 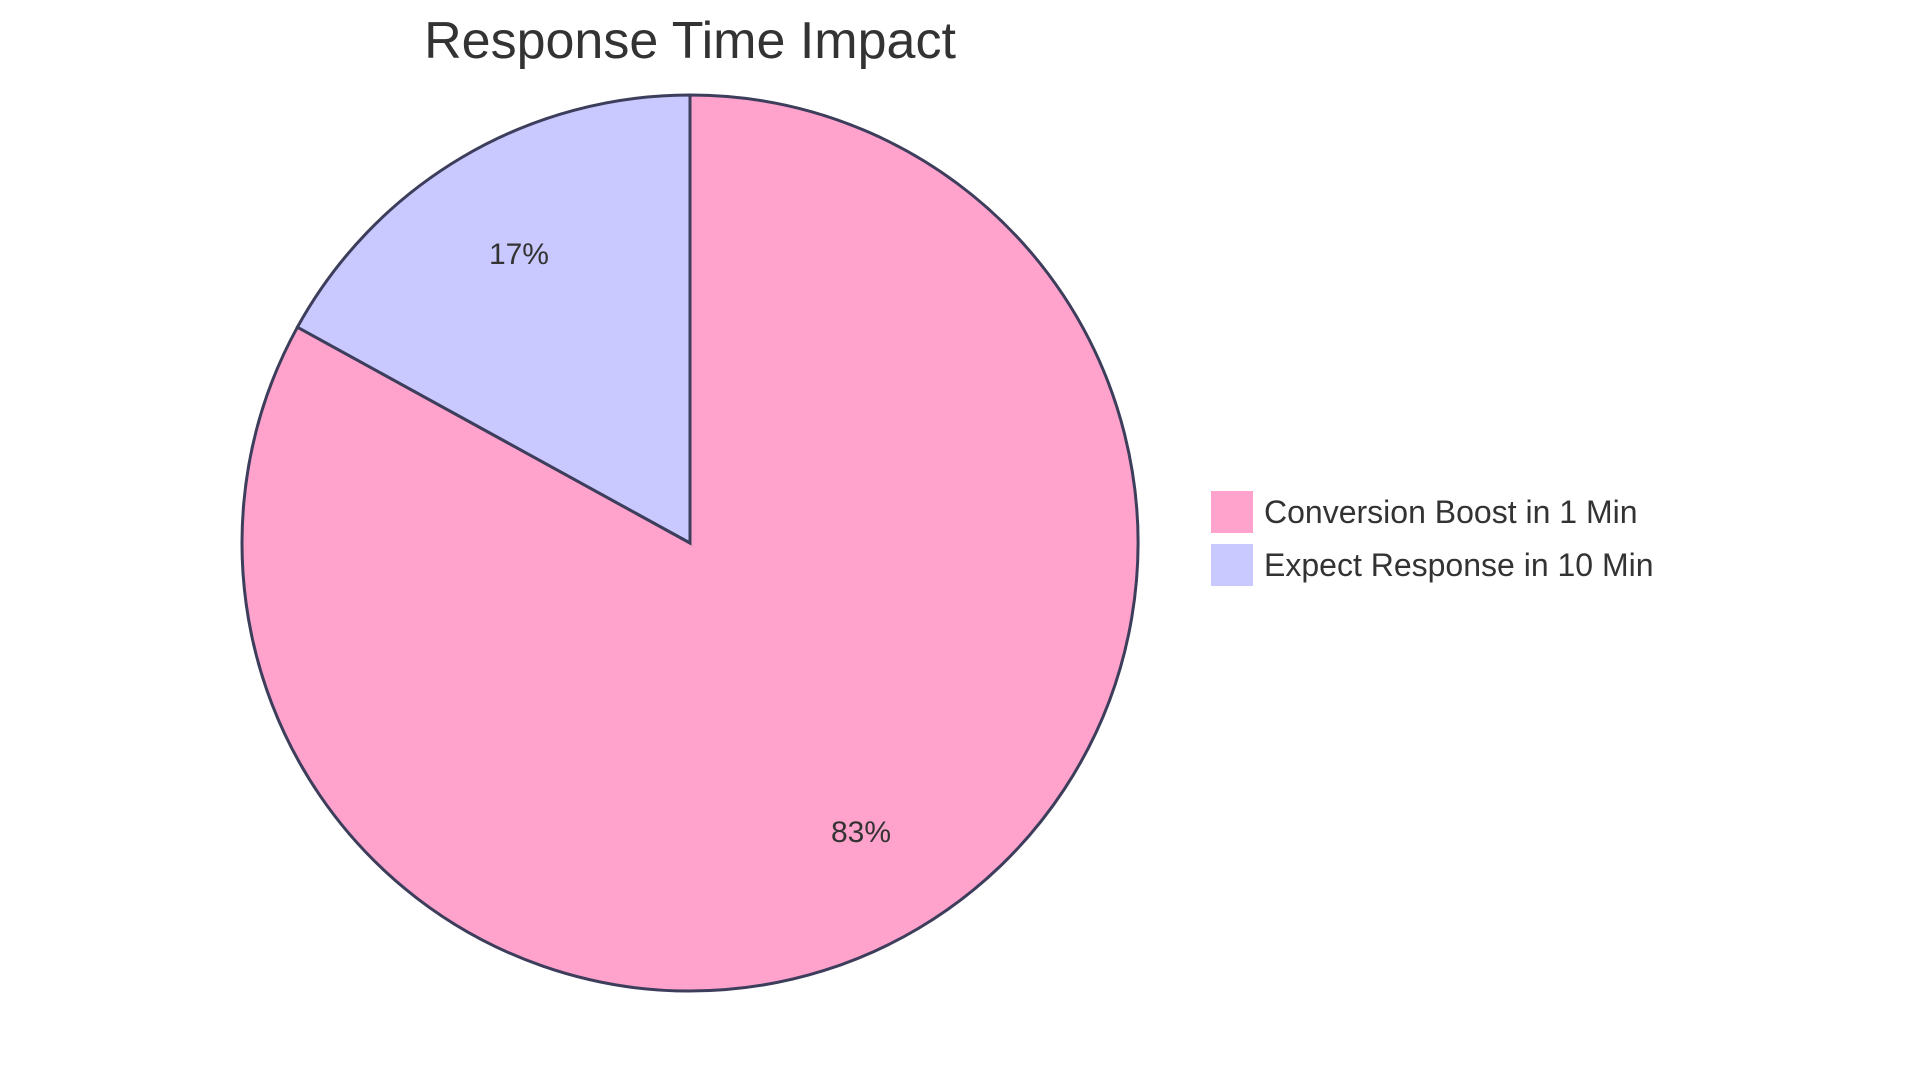 What do you see at coordinates (861, 832) in the screenshot?
I see `slice-label-1: 83%` at bounding box center [861, 832].